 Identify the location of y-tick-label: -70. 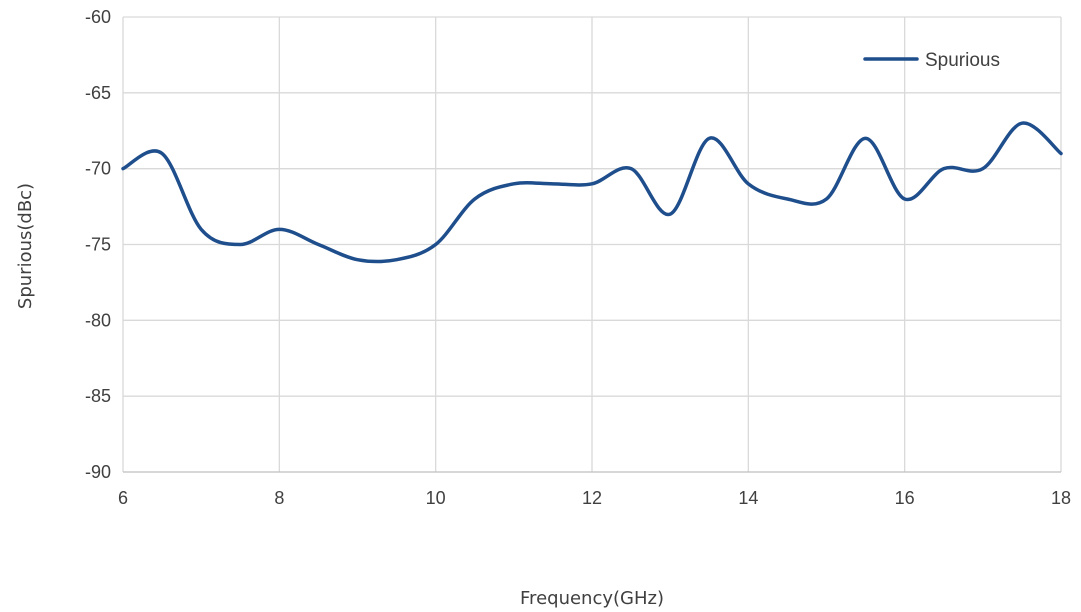
(98, 169).